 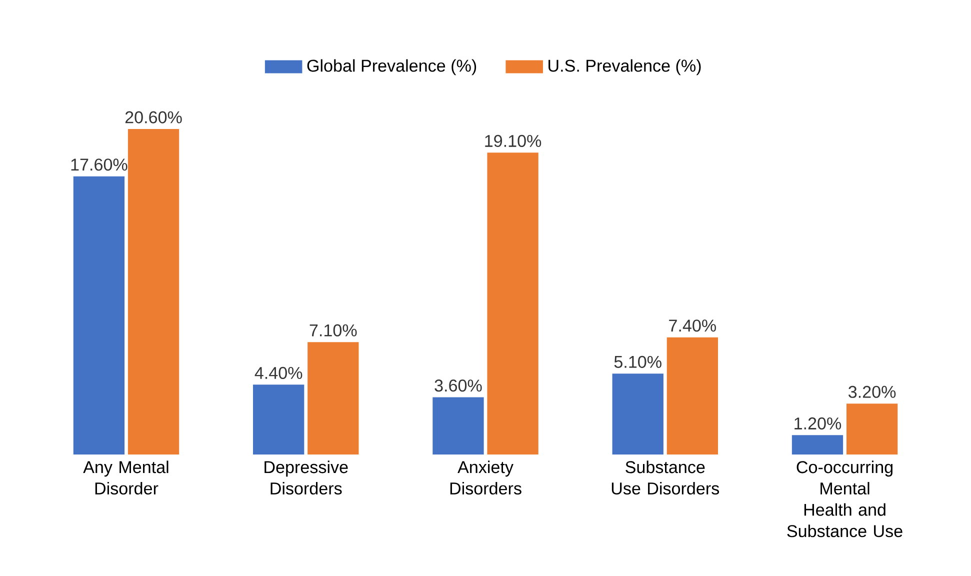 What do you see at coordinates (333, 330) in the screenshot?
I see `data-label: 7.10%` at bounding box center [333, 330].